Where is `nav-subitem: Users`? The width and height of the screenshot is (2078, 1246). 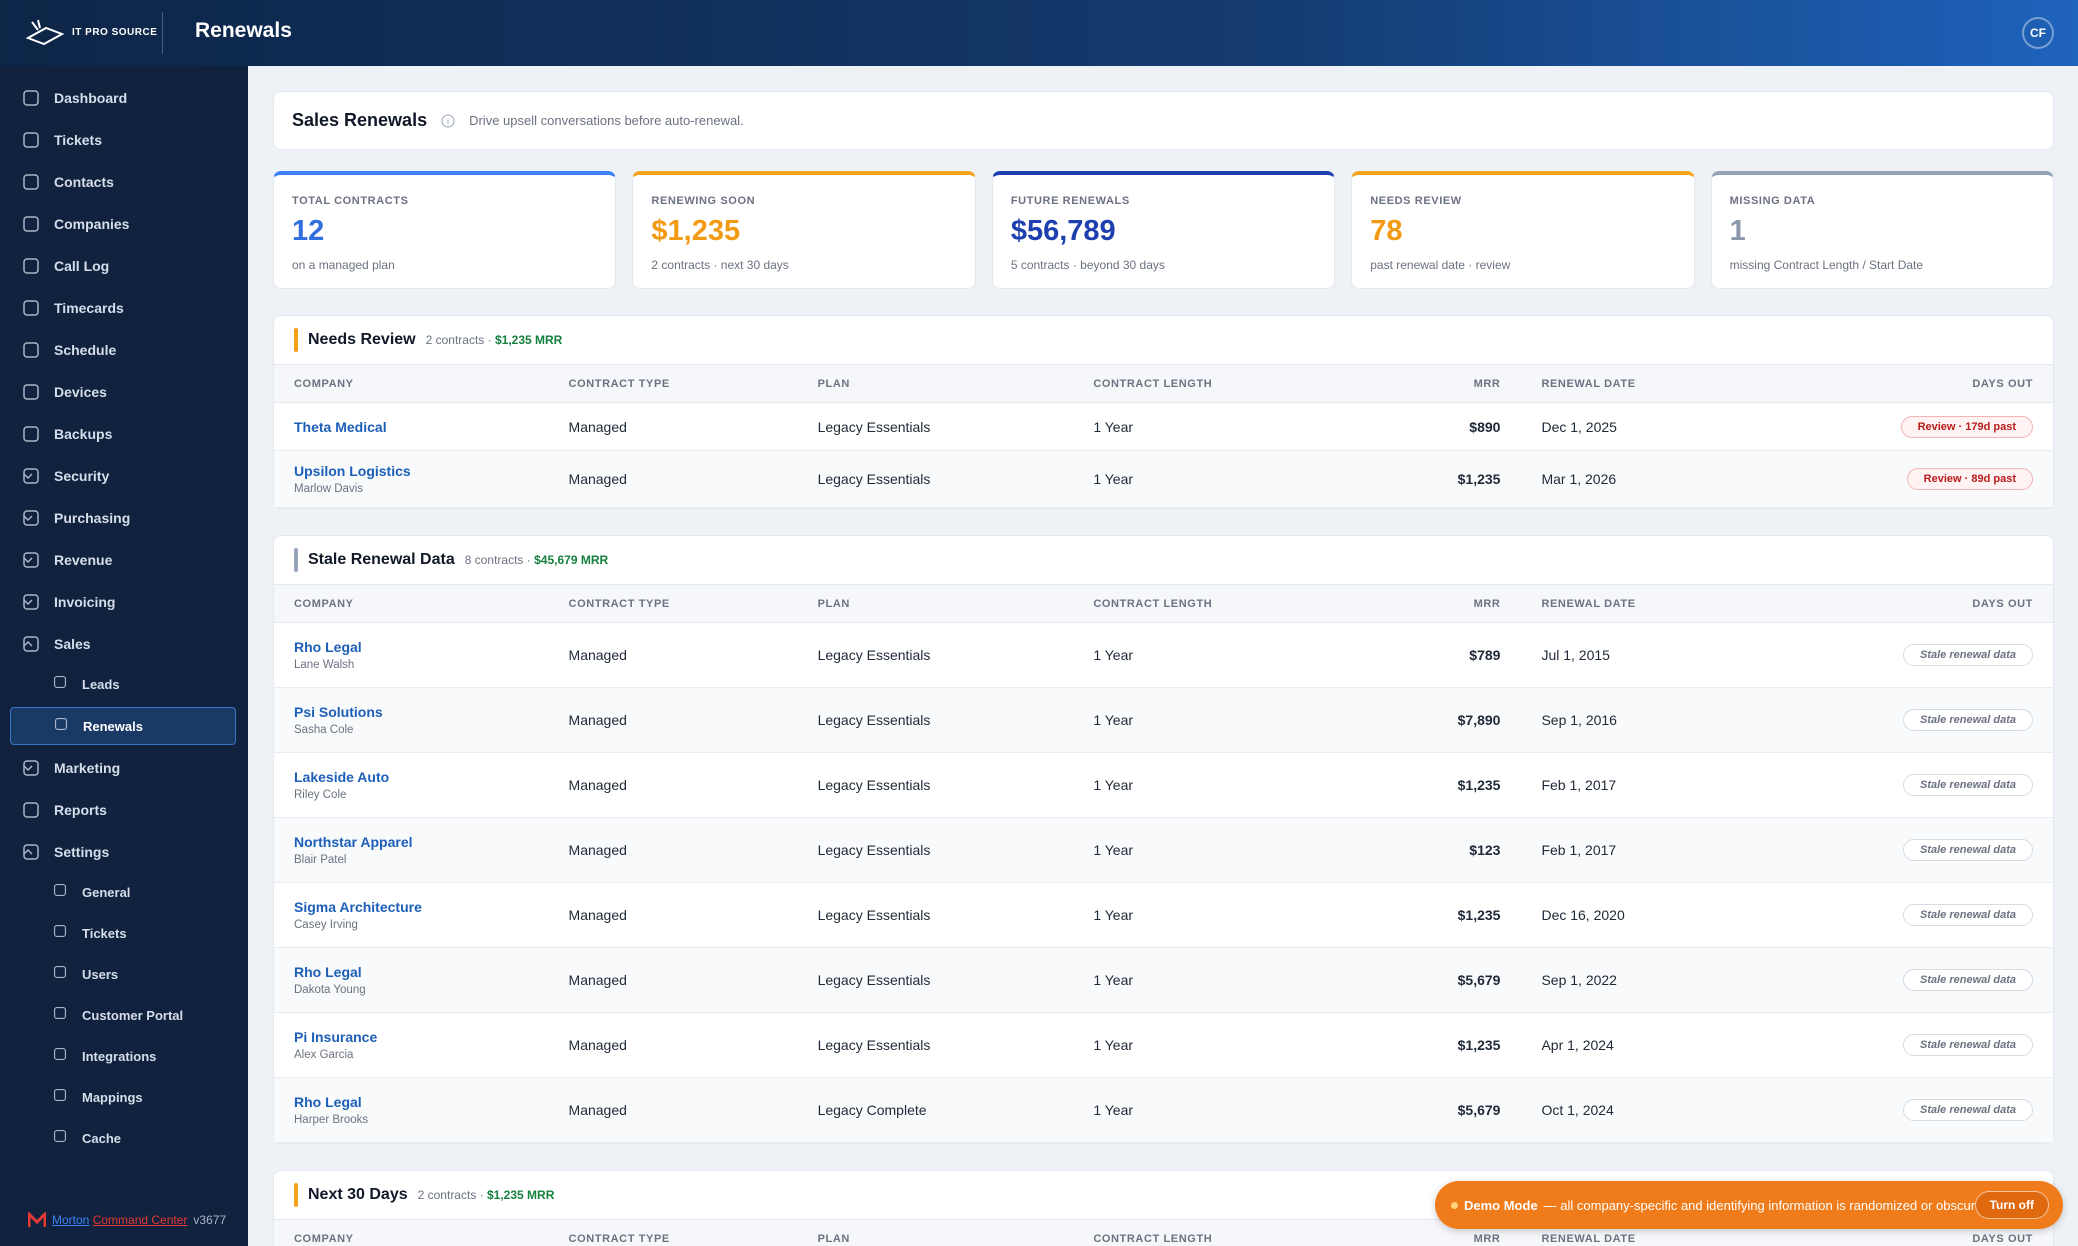
nav-subitem: Users is located at coordinates (123, 974).